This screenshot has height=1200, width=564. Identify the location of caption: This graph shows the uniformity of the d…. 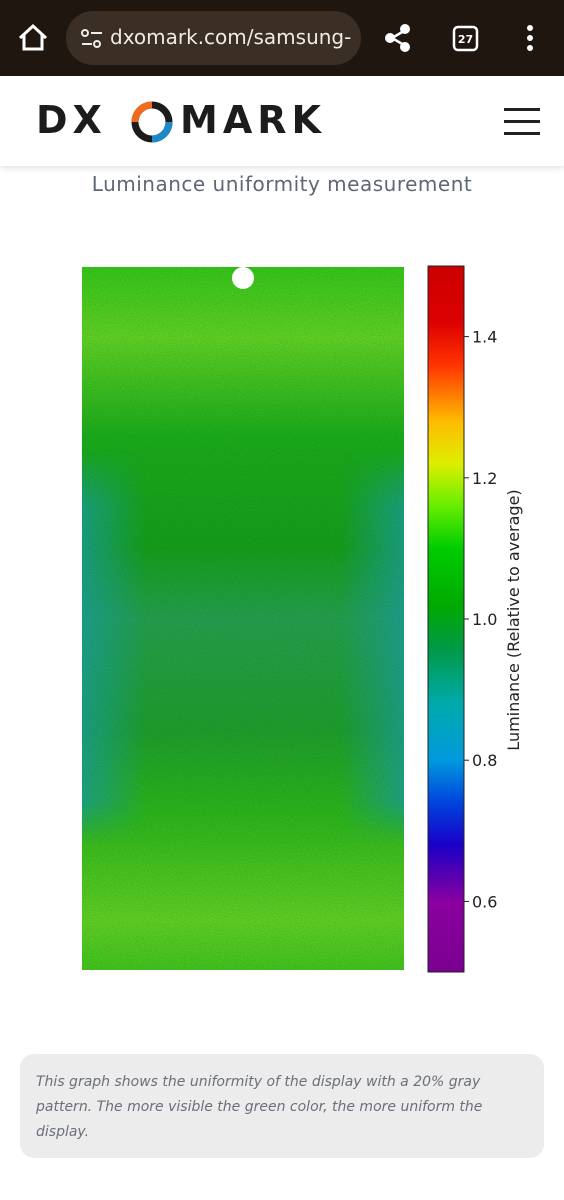
(282, 1106).